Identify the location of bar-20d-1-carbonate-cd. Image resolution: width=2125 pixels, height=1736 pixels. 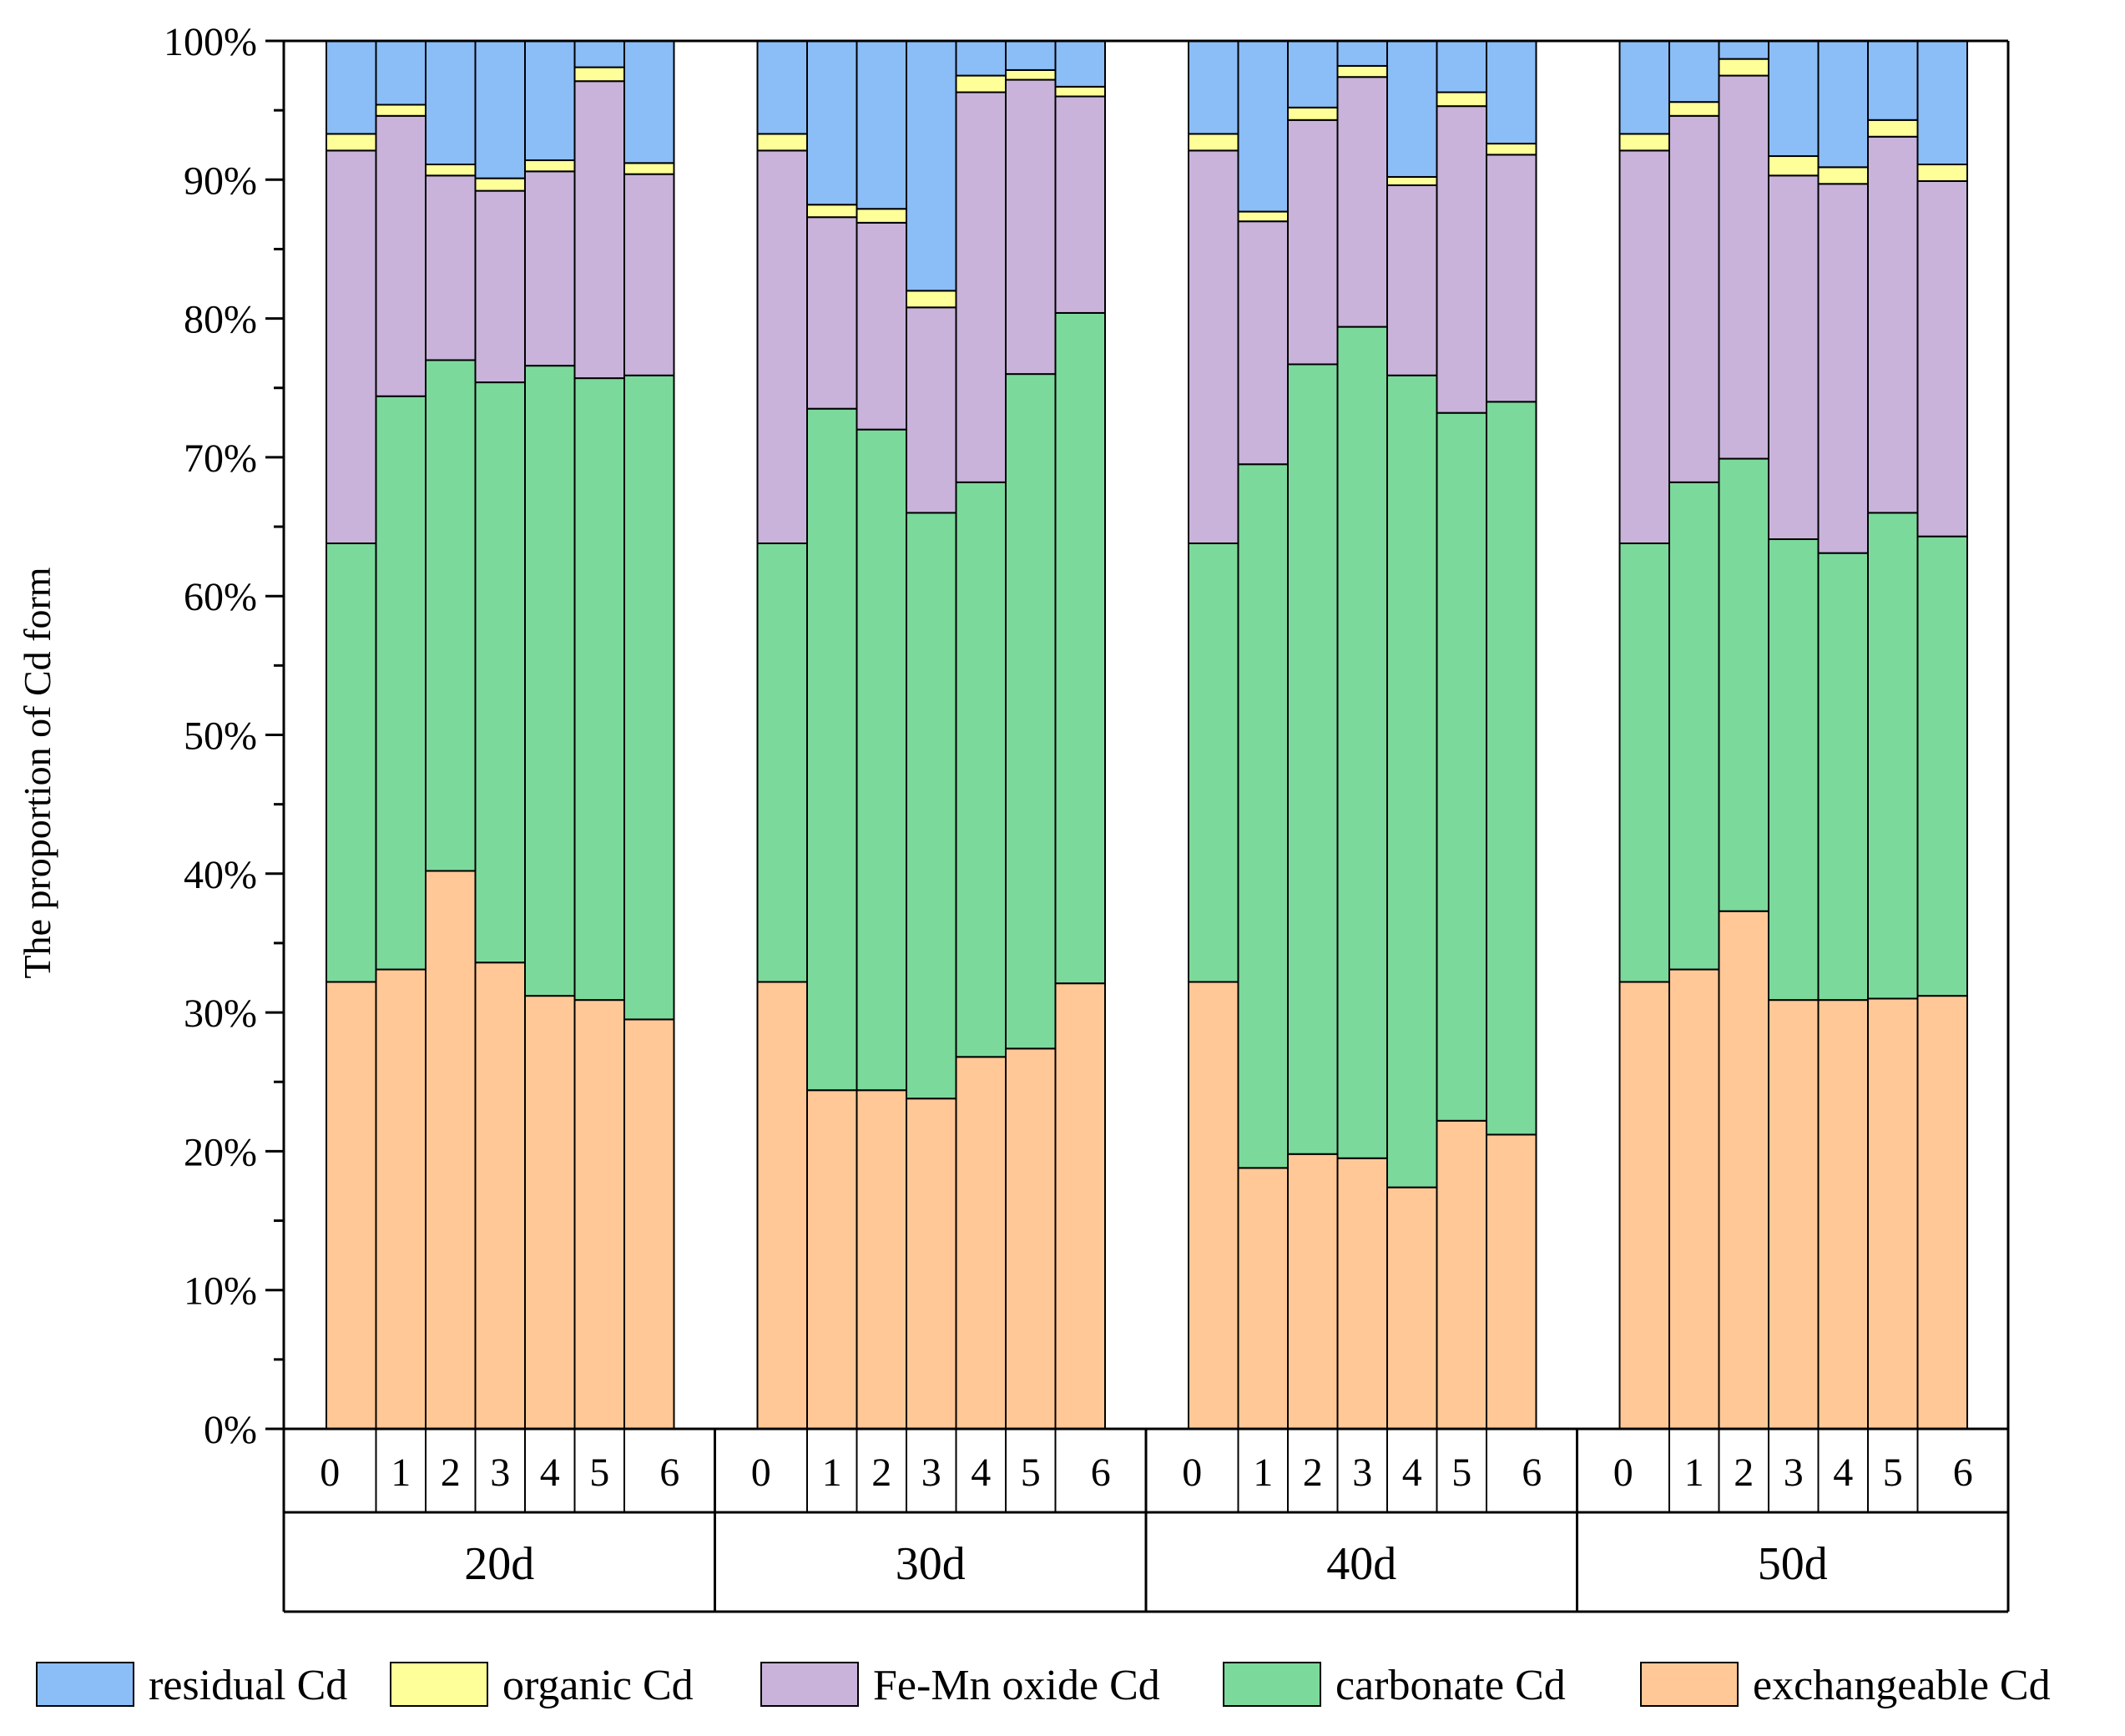
(401, 683).